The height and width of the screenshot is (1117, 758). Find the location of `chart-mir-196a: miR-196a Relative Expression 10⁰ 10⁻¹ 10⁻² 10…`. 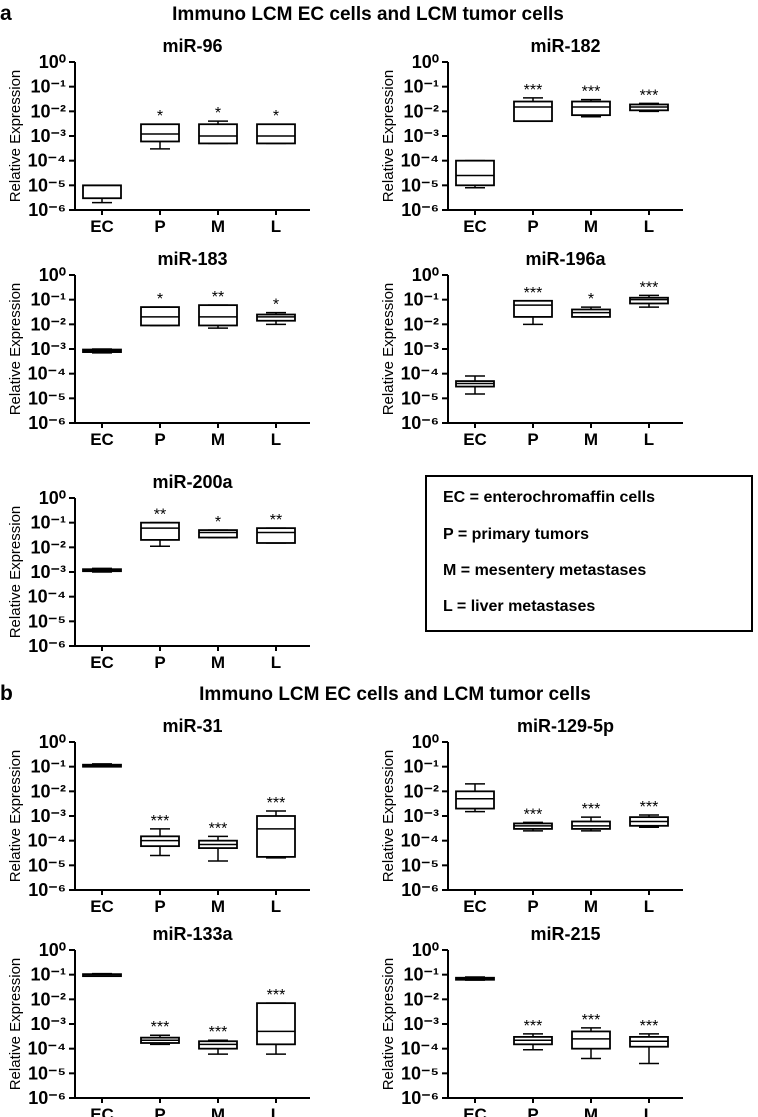

chart-mir-196a: miR-196a Relative Expression 10⁰ 10⁻¹ 10⁻² 10… is located at coordinates (531, 349).